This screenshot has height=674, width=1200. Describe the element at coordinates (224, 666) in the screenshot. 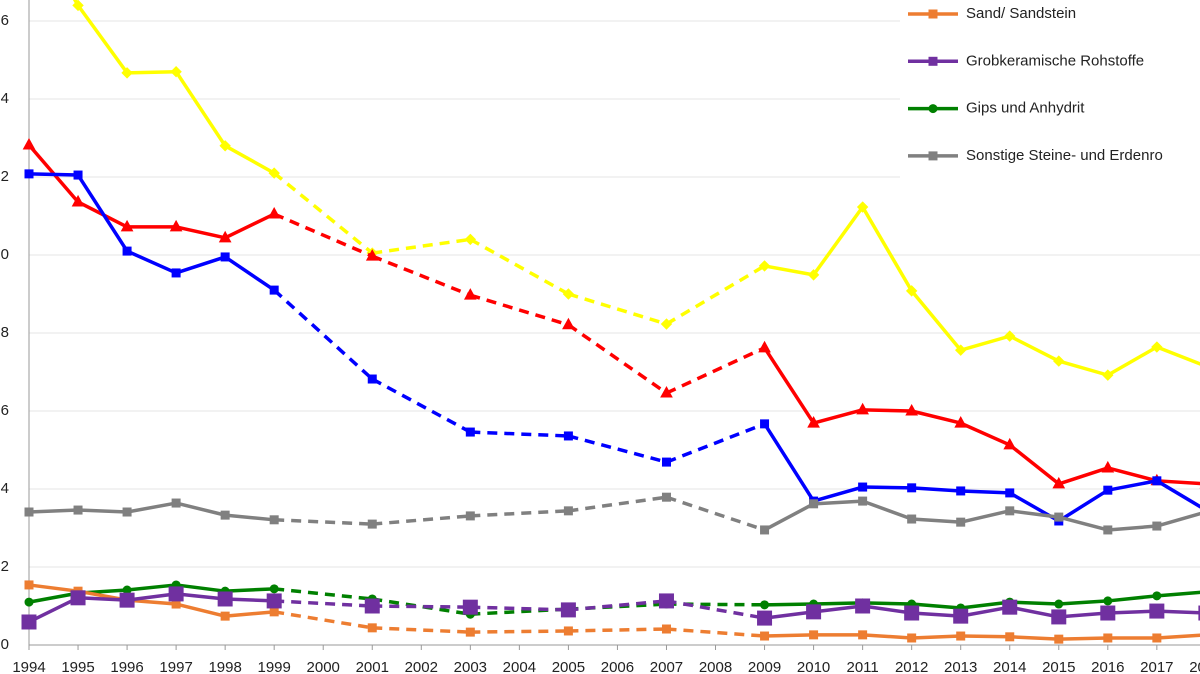

I see `x-tick-label: 1998` at that location.